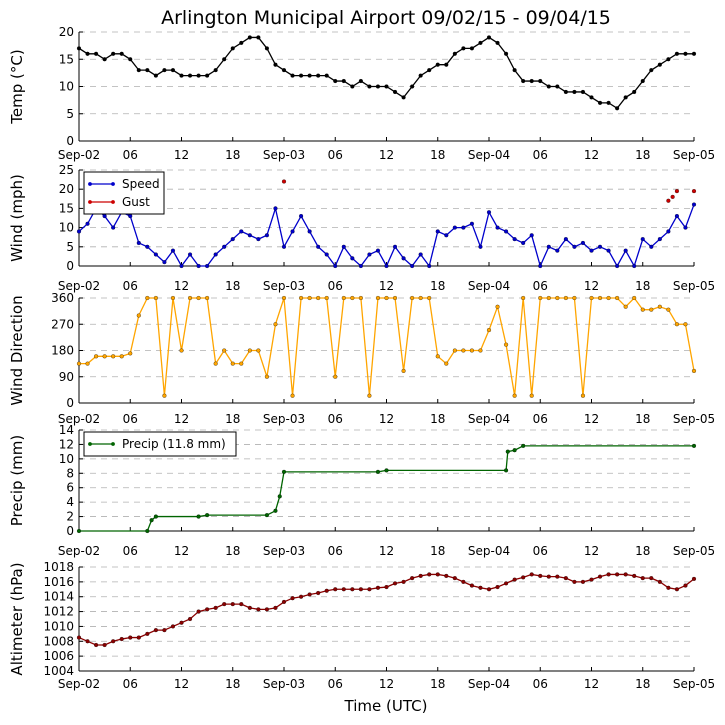 The image size is (725, 725). Describe the element at coordinates (386, 286) in the screenshot. I see `x-tick-label-wind: 12` at that location.